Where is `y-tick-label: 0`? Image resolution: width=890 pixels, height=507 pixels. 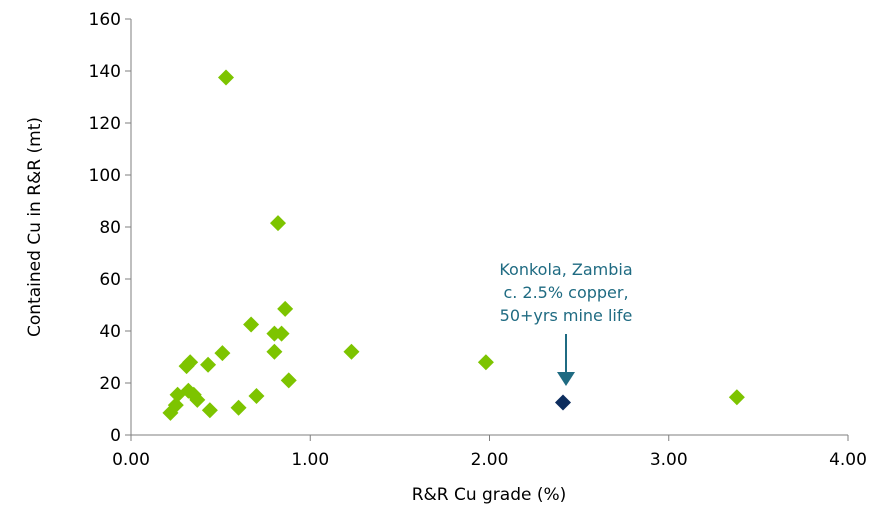
y-tick-label: 0 is located at coordinates (115, 436).